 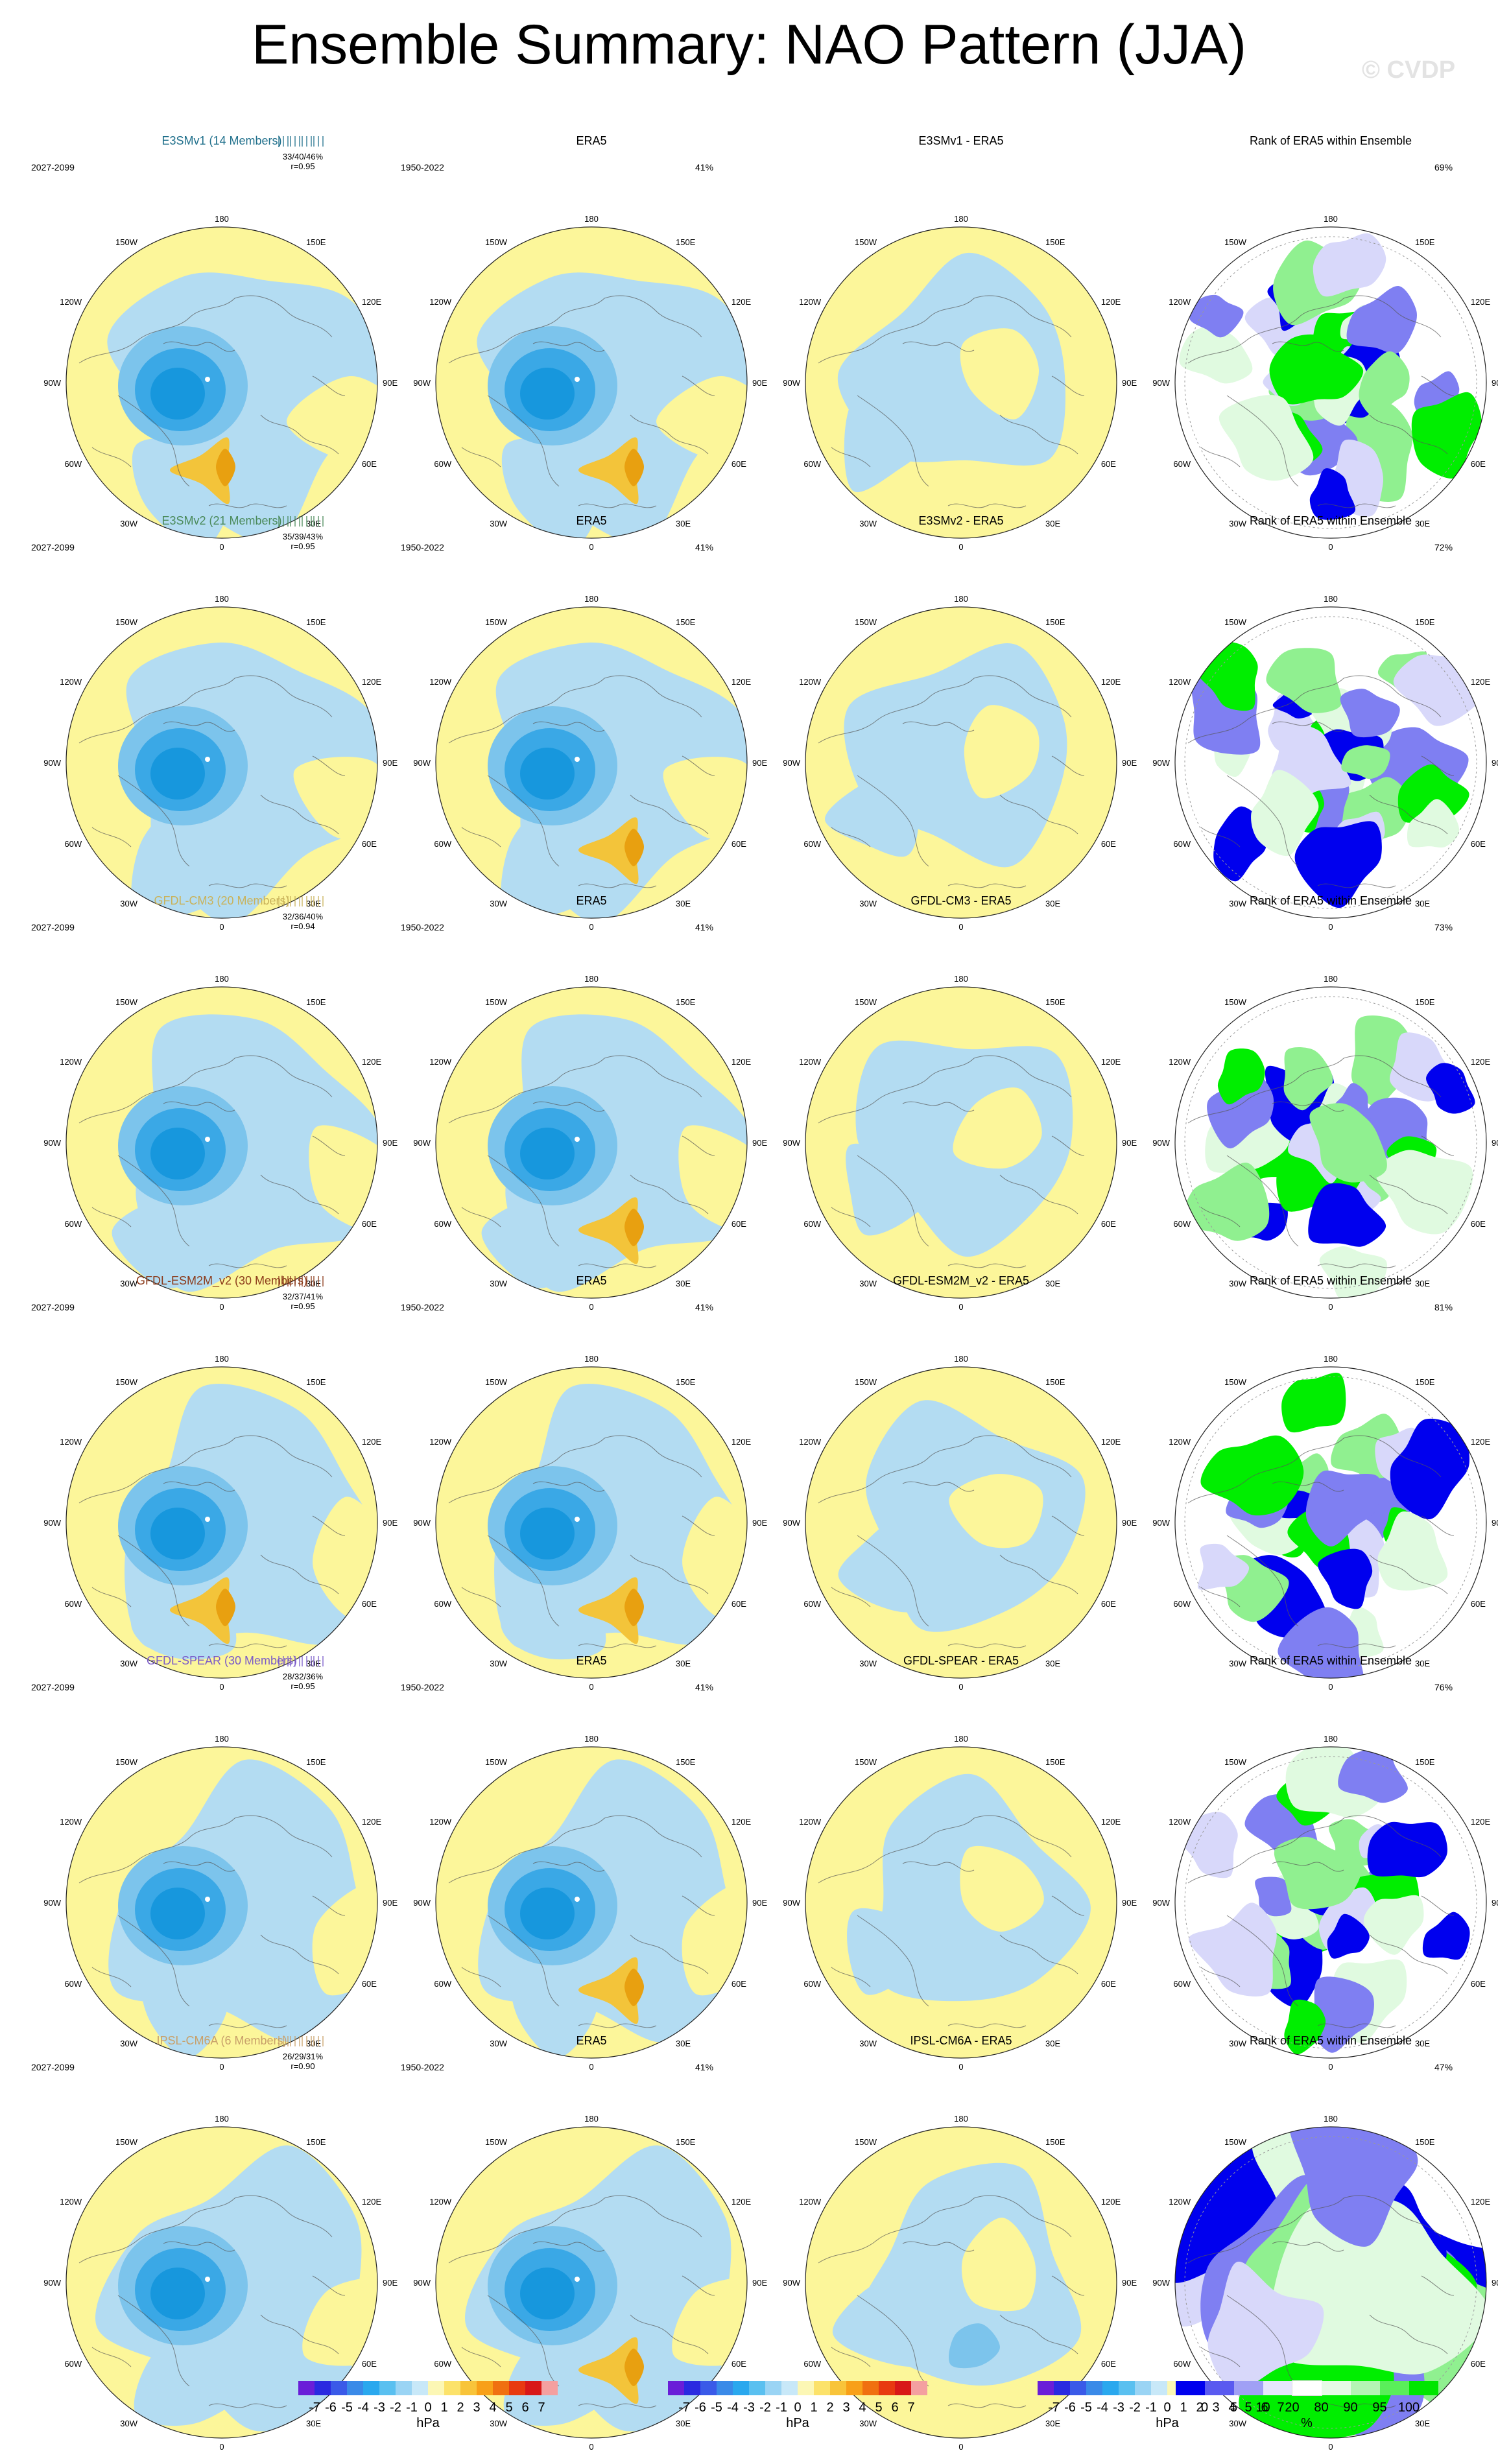 I want to click on panel-title: E3SMv1 (14 Members), so click(x=221, y=140).